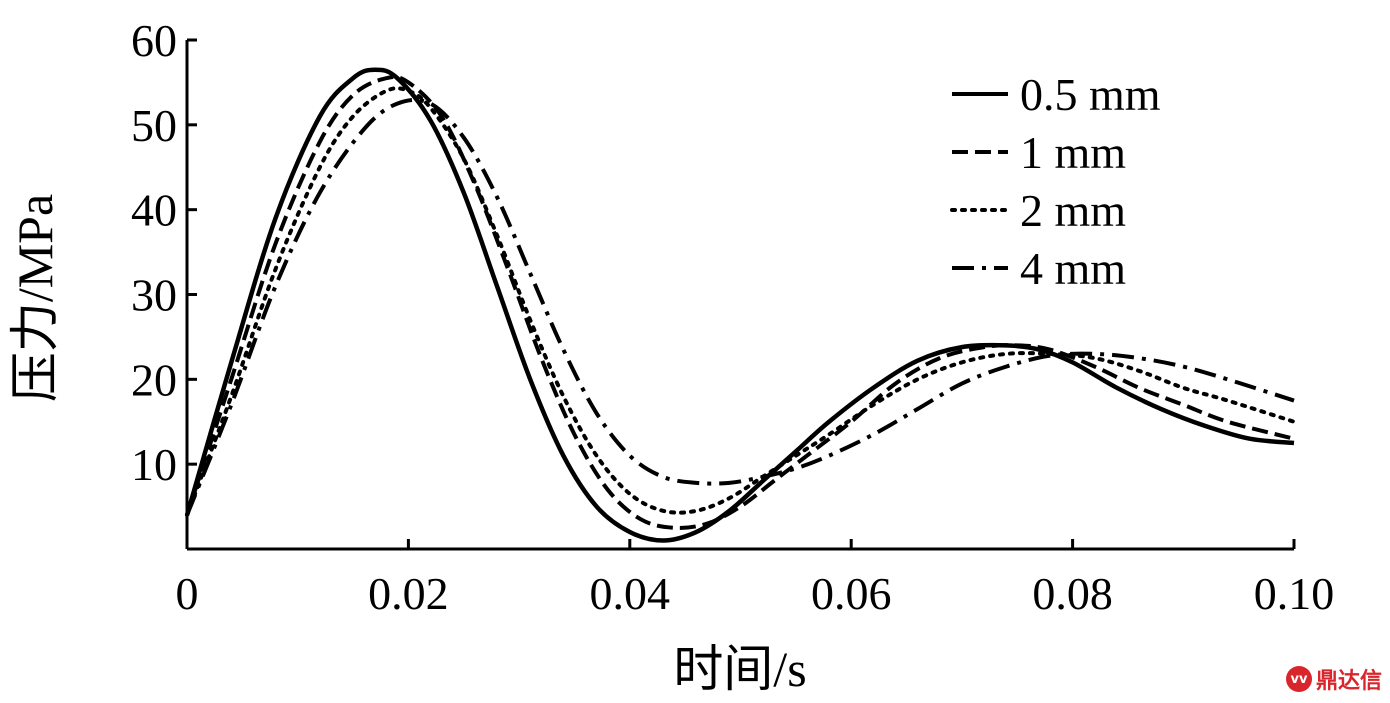  Describe the element at coordinates (154, 125) in the screenshot. I see `y-tick-label: 50` at that location.